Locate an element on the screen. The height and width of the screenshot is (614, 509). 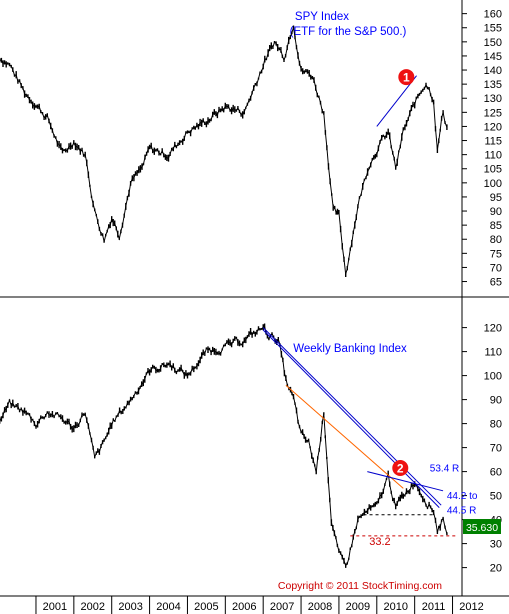
bank-marker-label-2: 2 is located at coordinates (400, 469).